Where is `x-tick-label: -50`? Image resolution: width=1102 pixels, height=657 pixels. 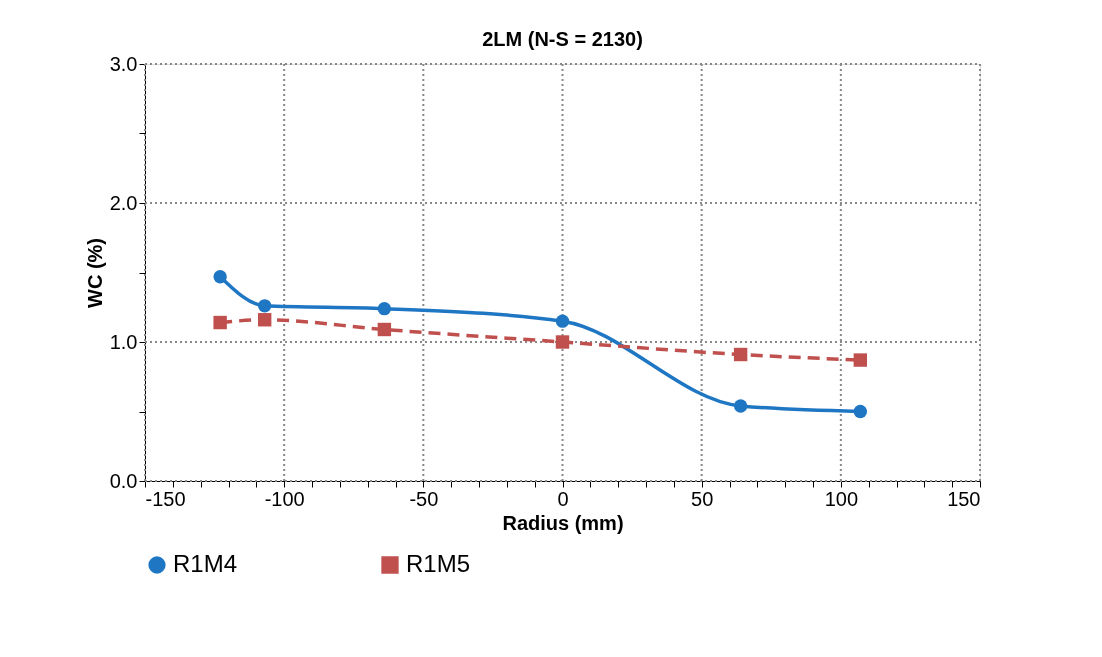
x-tick-label: -50 is located at coordinates (424, 498).